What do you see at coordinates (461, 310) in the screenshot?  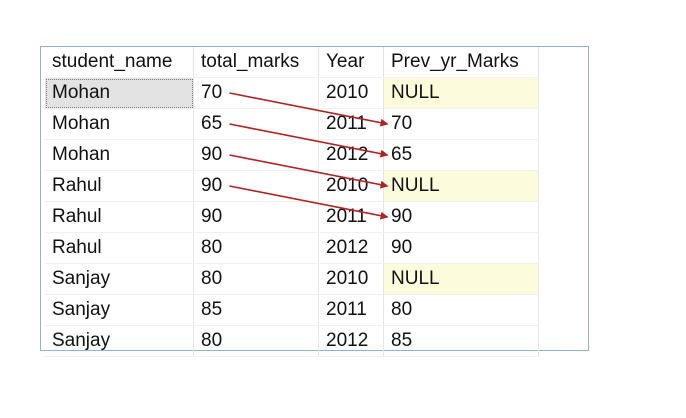 I see `cell-prev-yr-marks: 80` at bounding box center [461, 310].